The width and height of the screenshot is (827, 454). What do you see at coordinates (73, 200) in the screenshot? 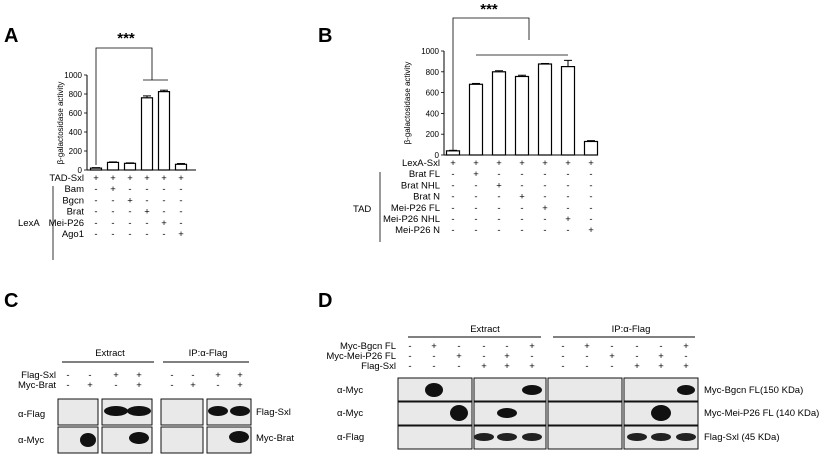
I see `condition-label: Bgcn` at bounding box center [73, 200].